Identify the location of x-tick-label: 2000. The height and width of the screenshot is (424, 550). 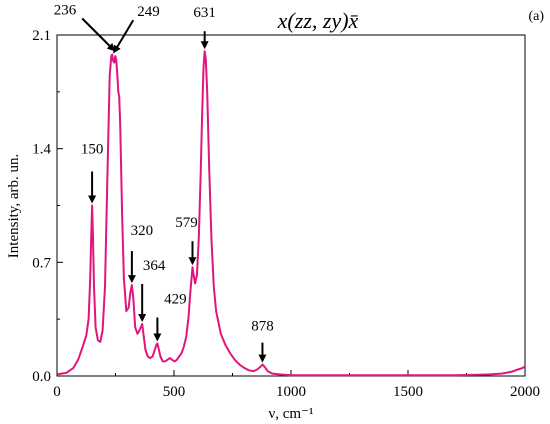
(525, 392).